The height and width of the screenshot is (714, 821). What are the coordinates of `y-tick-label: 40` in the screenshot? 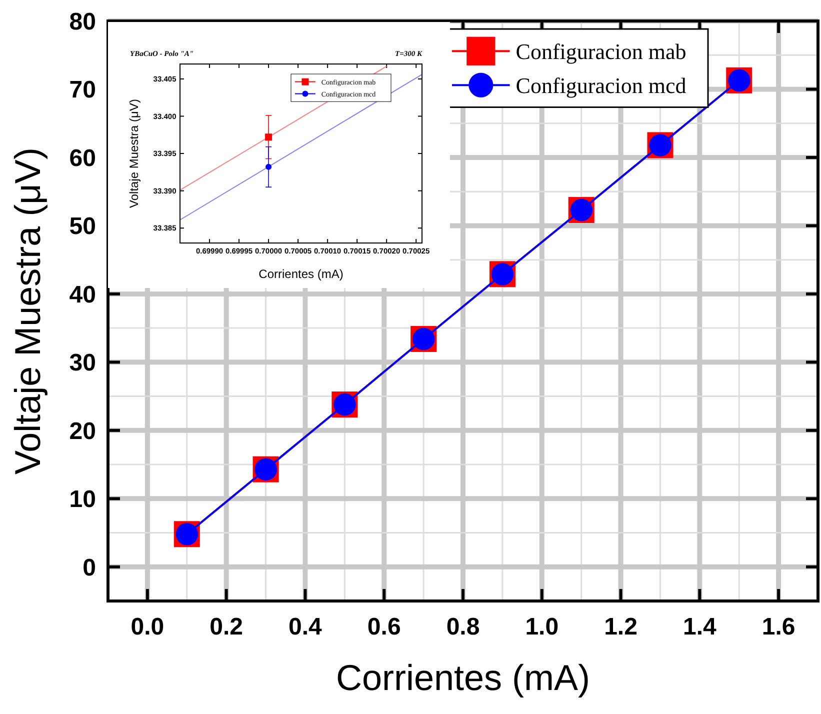 It's located at (82, 294).